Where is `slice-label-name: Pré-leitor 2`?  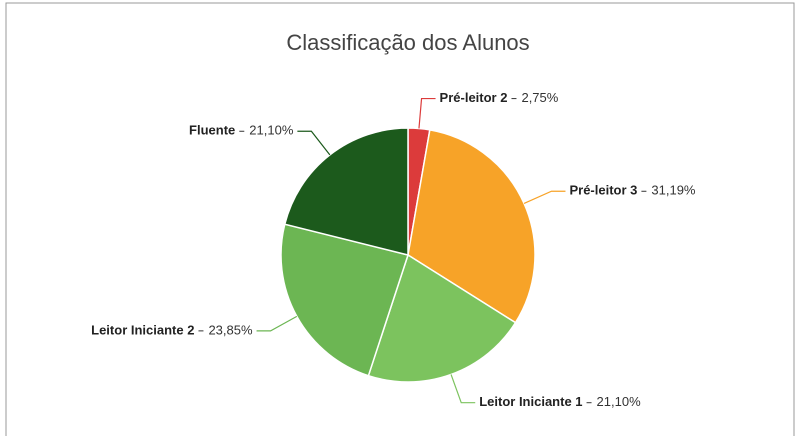 slice-label-name: Pré-leitor 2 is located at coordinates (474, 97).